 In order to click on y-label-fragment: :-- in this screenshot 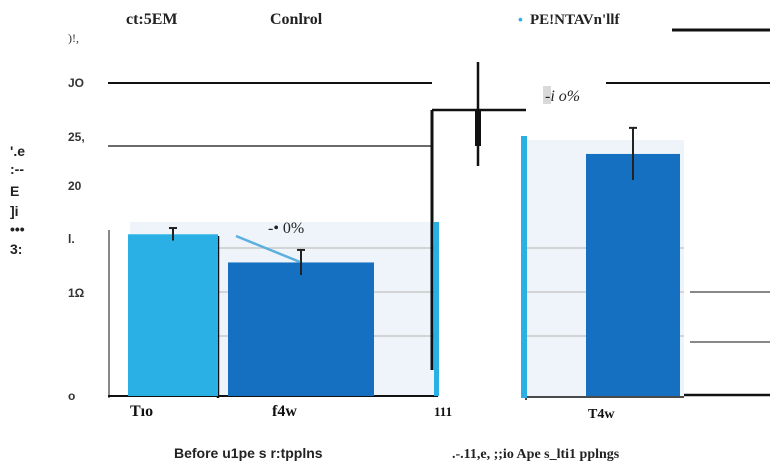, I will do `click(17, 169)`.